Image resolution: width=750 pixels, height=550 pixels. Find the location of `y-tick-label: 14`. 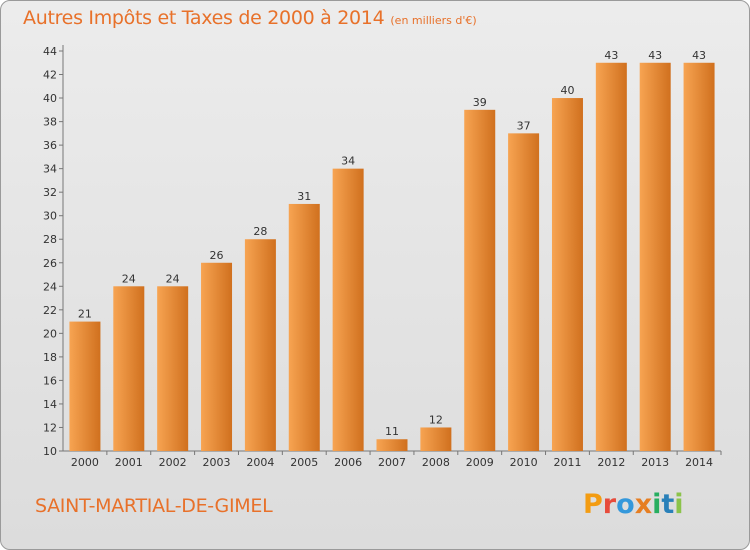

y-tick-label: 14 is located at coordinates (50, 404).